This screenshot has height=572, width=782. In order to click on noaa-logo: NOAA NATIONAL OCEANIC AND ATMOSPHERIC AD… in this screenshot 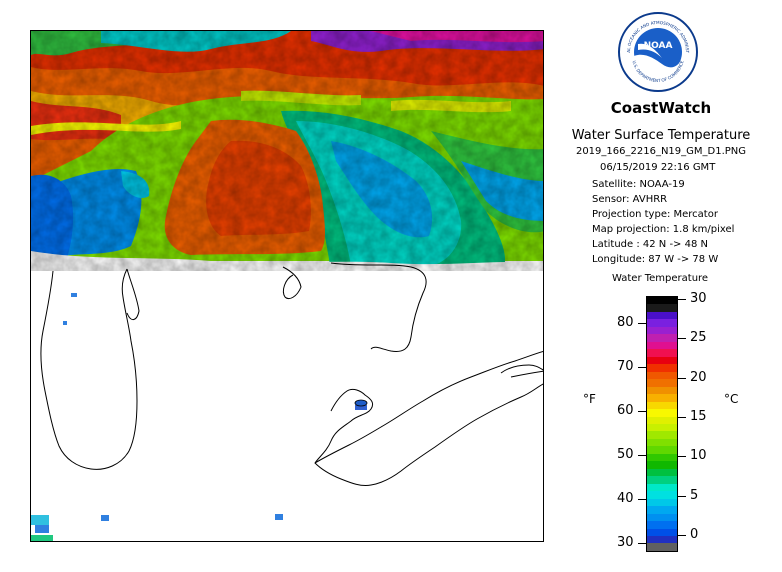, I will do `click(658, 52)`.